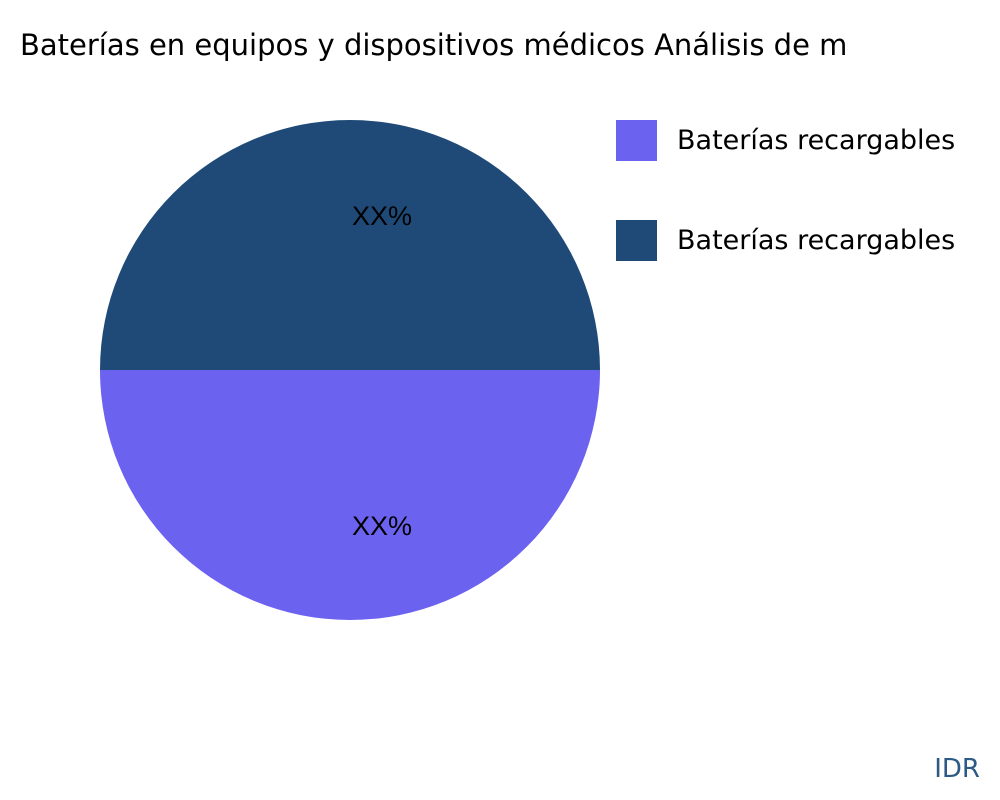 The image size is (1000, 800). Describe the element at coordinates (957, 769) in the screenshot. I see `brand-logo: IDR` at that location.